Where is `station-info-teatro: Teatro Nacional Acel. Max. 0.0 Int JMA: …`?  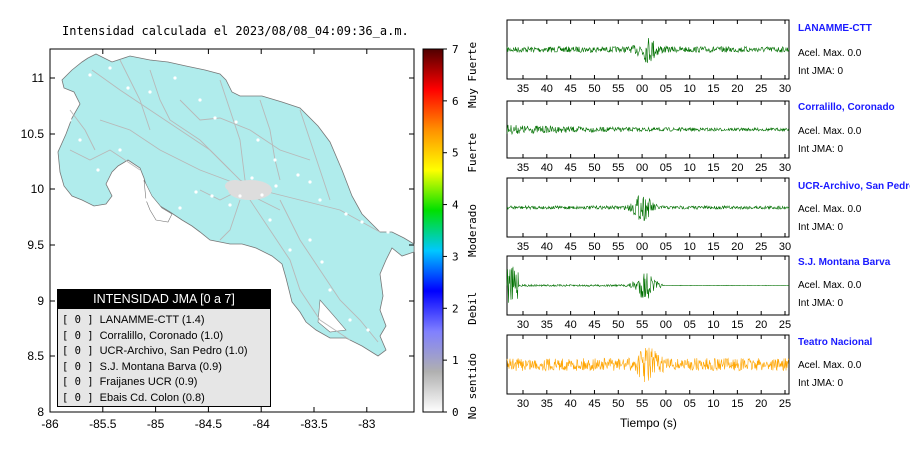
station-info-teatro: Teatro Nacional Acel. Max. 0.0 Int JMA: … is located at coordinates (854, 367).